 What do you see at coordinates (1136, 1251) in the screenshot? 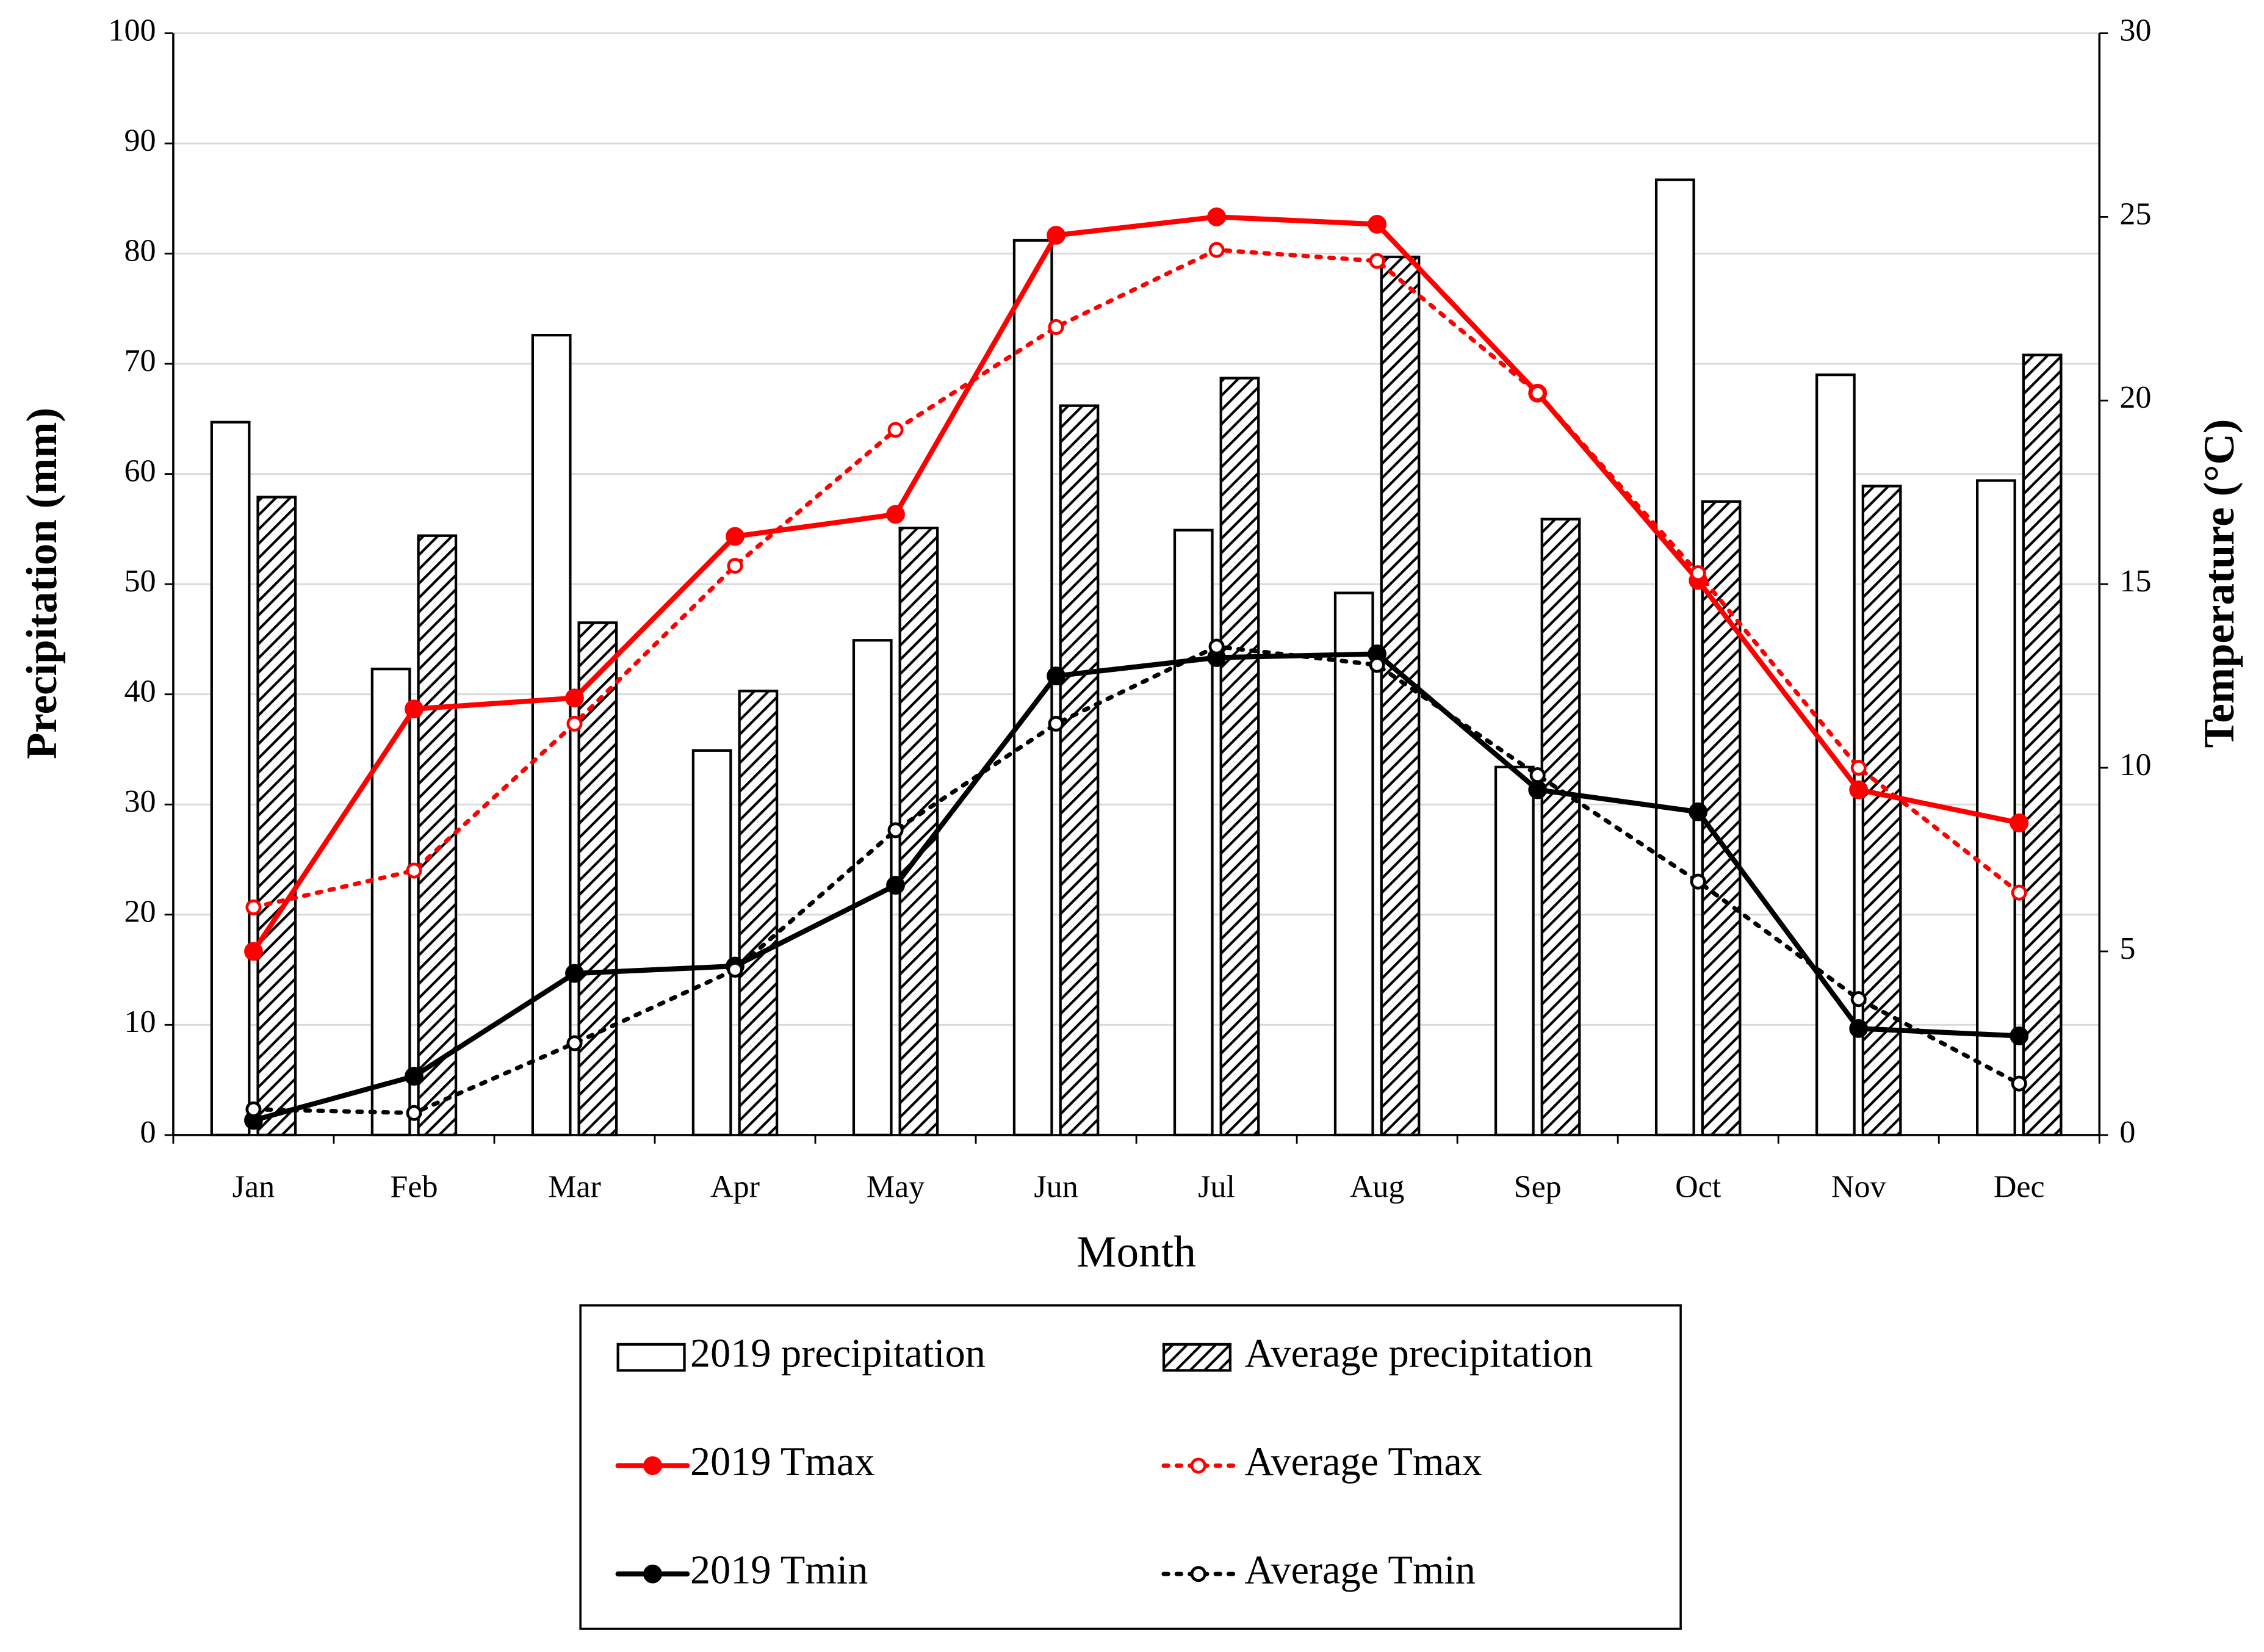
I see `x-axis-title: Month` at bounding box center [1136, 1251].